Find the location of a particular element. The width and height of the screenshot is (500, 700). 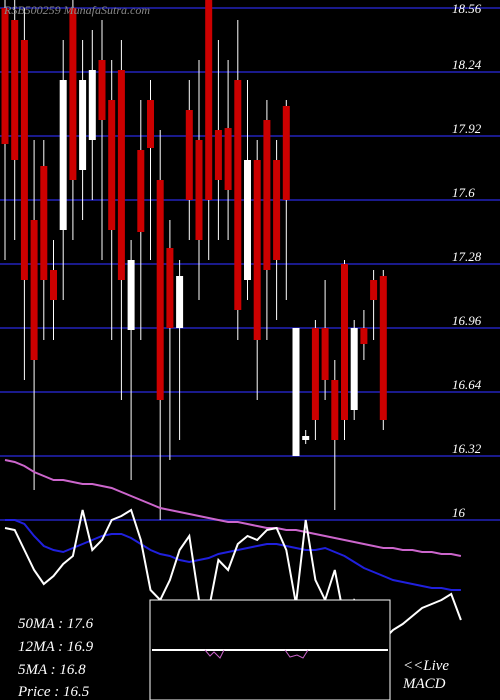

y-tick-label: 17.92 is located at coordinates (467, 128).